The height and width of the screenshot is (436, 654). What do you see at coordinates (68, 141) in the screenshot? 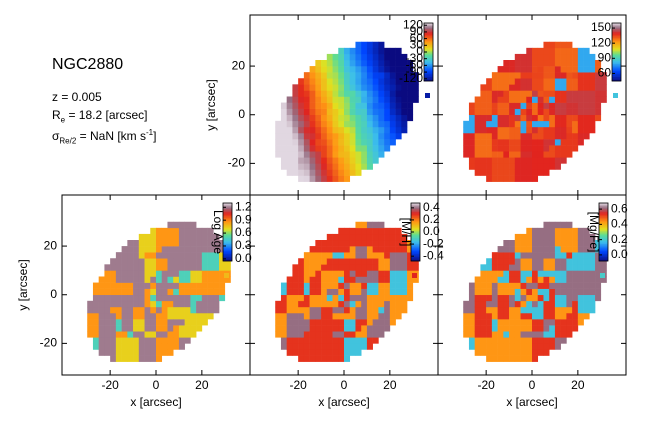
I see `subscript: Re/2` at bounding box center [68, 141].